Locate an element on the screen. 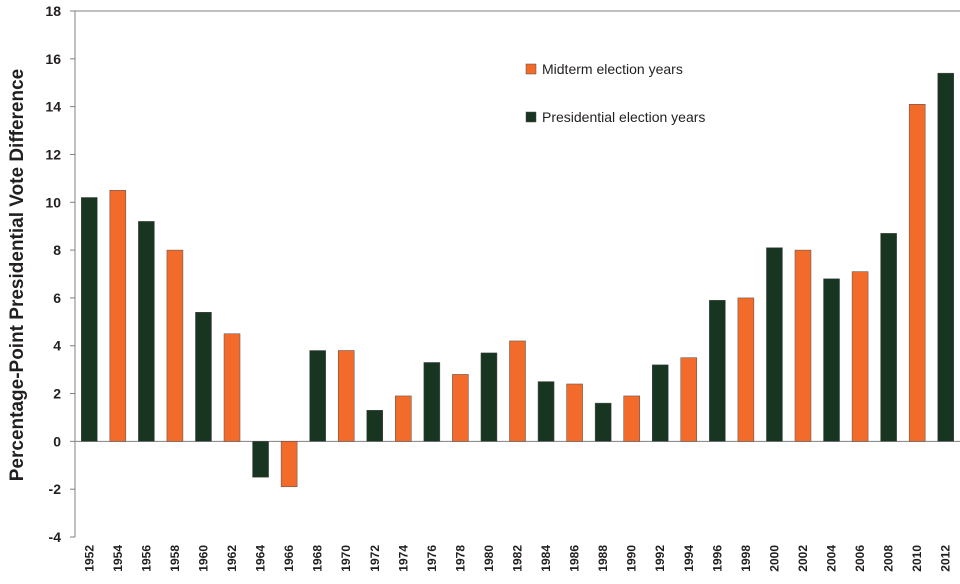  x-tick-label: 1968 is located at coordinates (318, 558).